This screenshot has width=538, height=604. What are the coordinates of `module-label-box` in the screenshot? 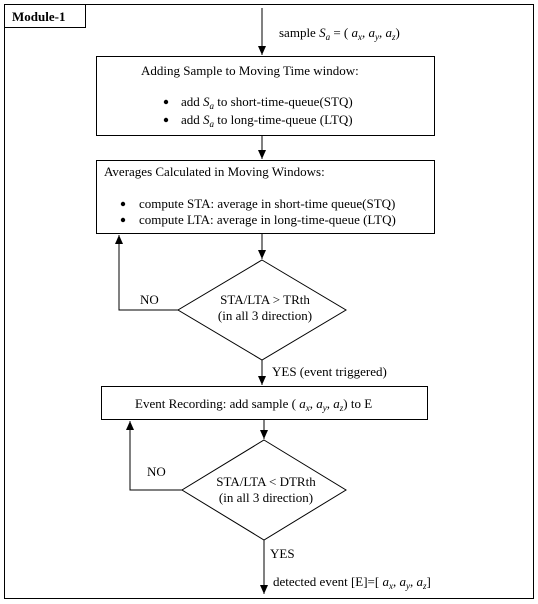 It's located at (45, 16).